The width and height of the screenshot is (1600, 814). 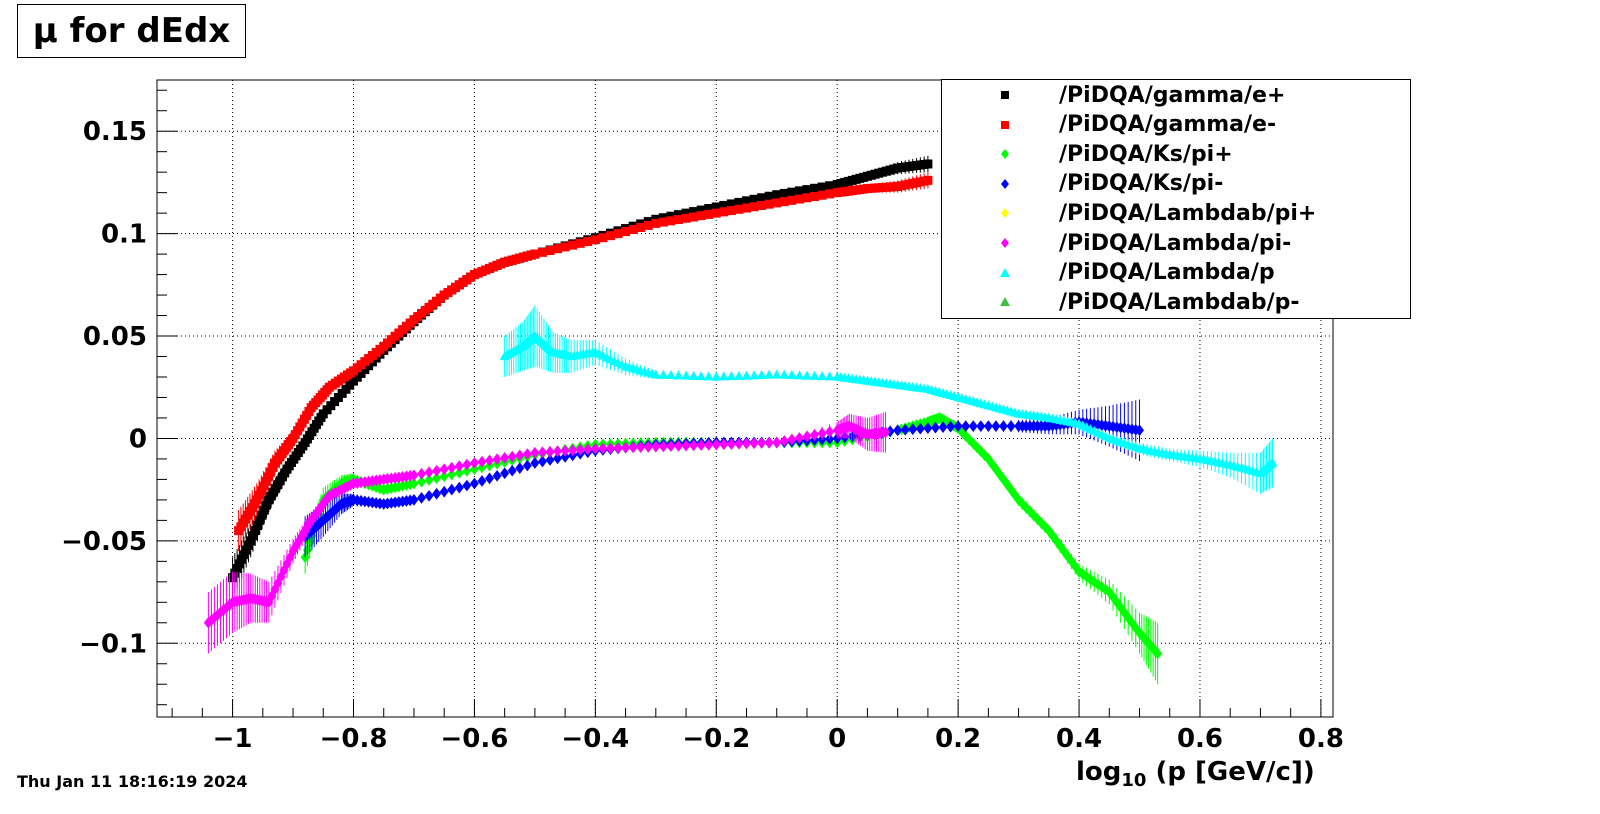 I want to click on legend-label: /PiDQA/gamma/e-, so click(x=1168, y=125).